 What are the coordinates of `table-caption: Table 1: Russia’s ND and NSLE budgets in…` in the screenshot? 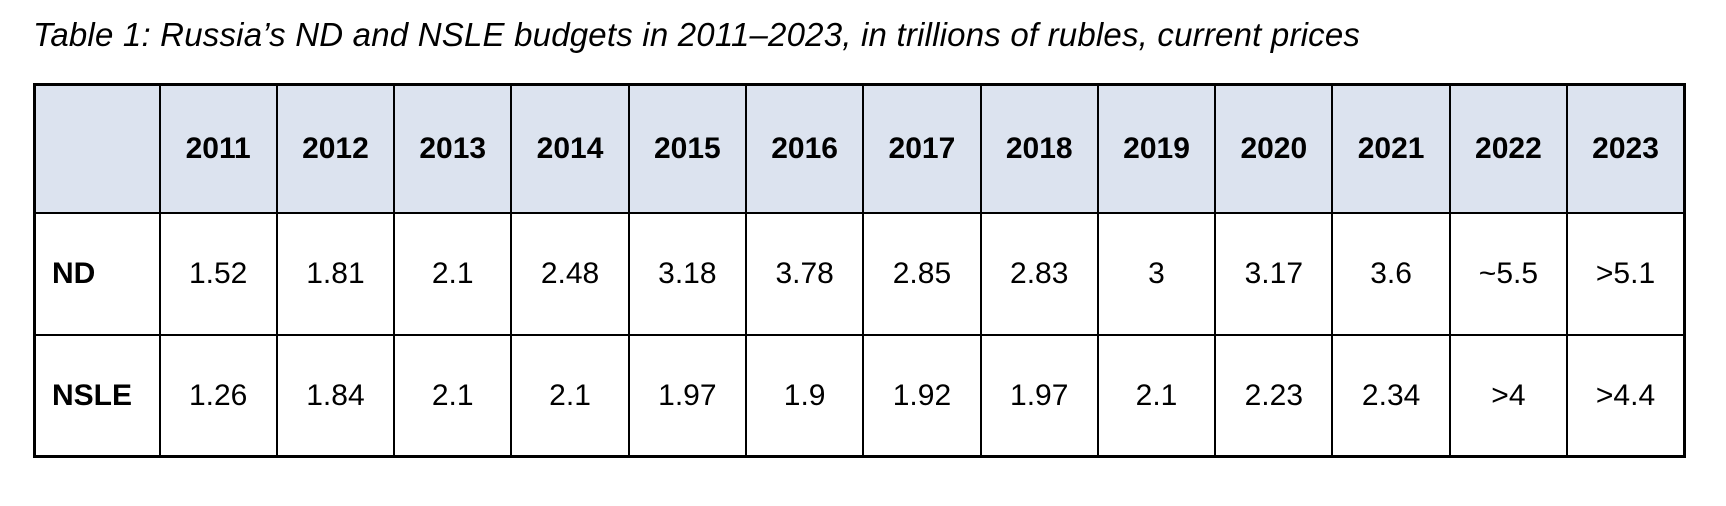 It's located at (697, 34).